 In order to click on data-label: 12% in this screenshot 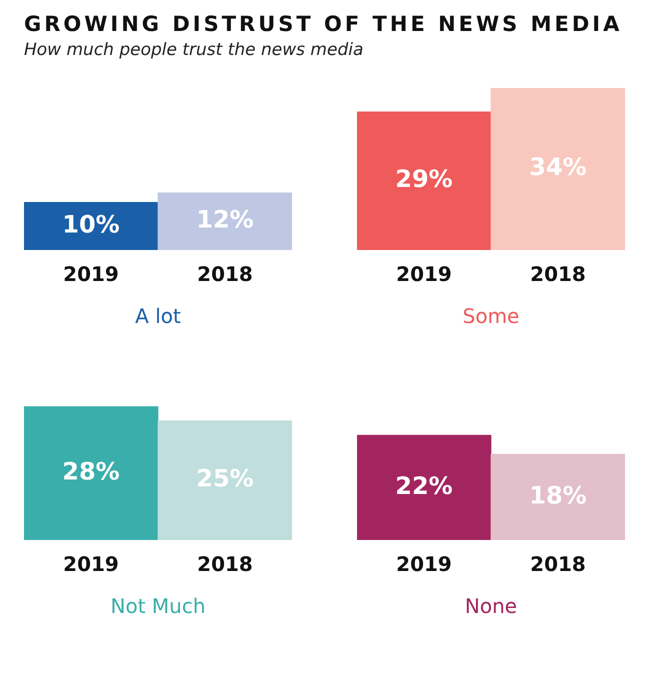, I will do `click(225, 220)`.